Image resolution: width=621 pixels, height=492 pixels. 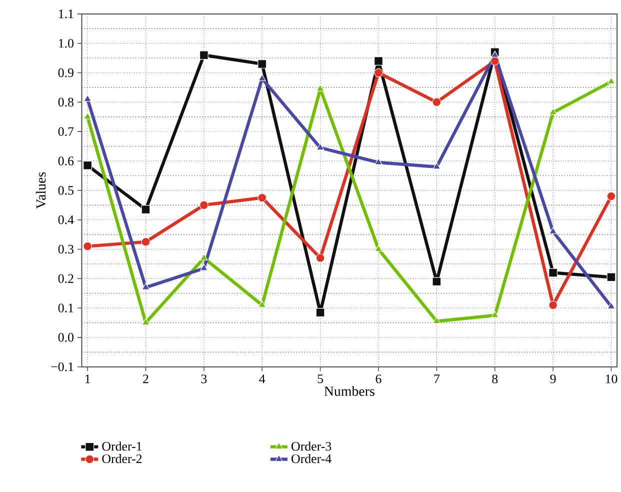 What do you see at coordinates (612, 379) in the screenshot?
I see `x-tick-label: 10` at bounding box center [612, 379].